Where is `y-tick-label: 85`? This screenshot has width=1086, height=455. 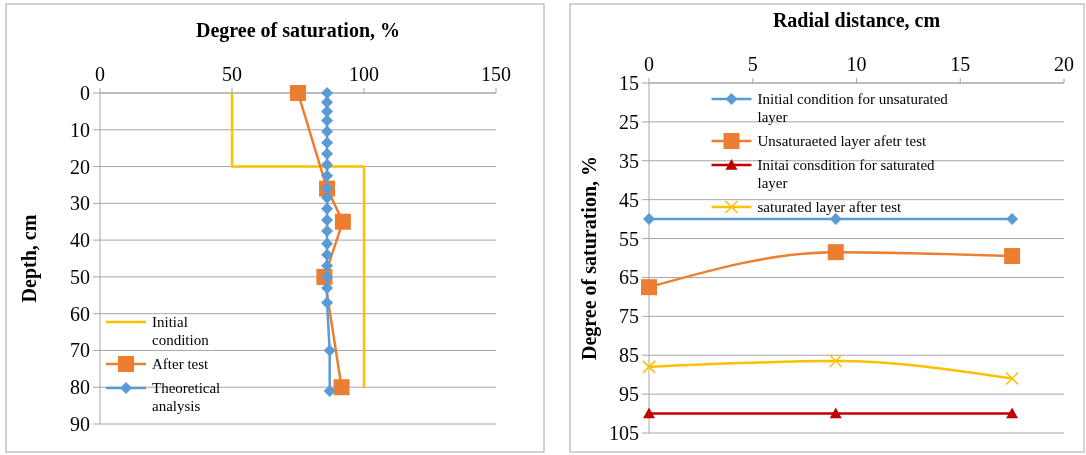
y-tick-label: 85 is located at coordinates (629, 355).